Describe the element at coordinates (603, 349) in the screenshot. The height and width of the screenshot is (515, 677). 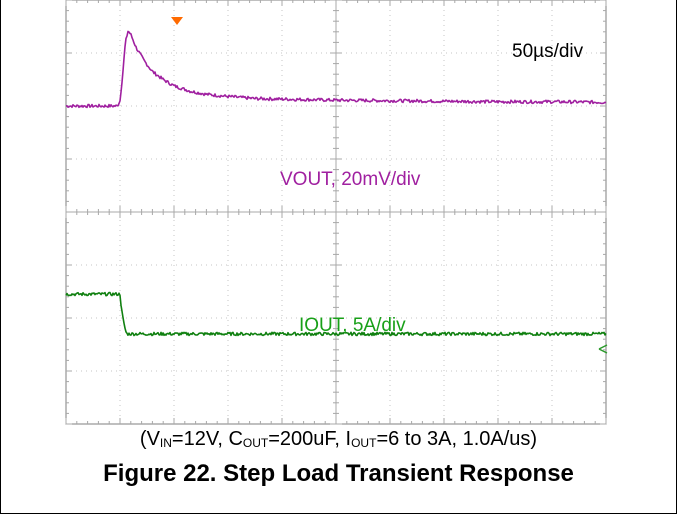
I see `channel-ground-marker` at that location.